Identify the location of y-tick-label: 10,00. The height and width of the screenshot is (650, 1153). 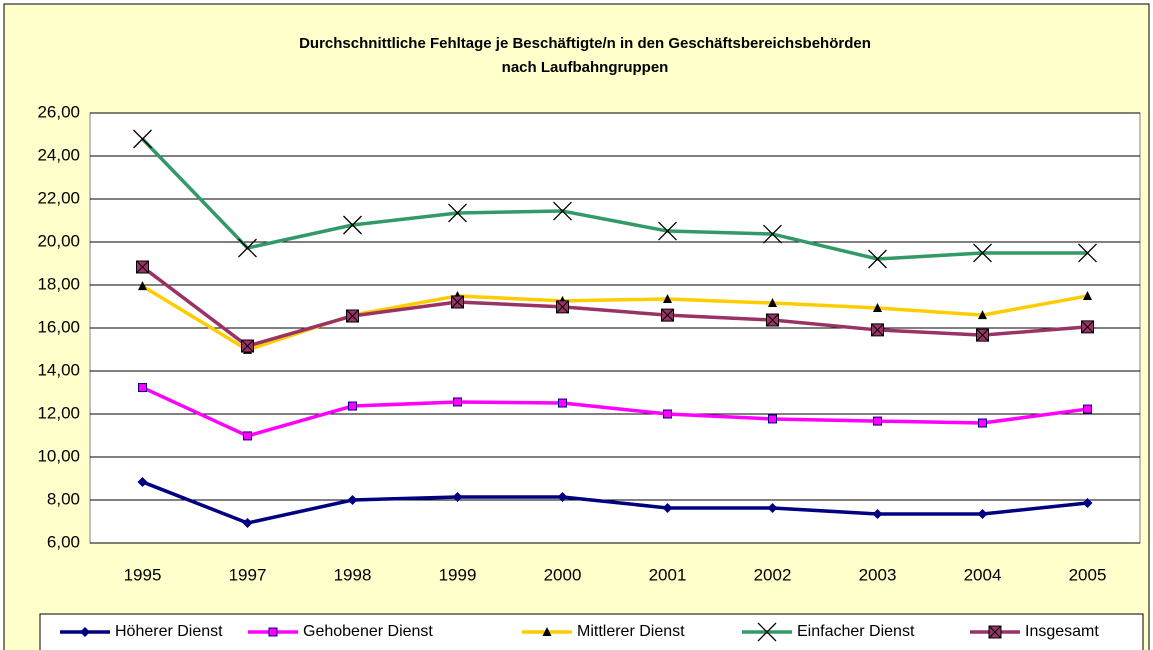
(58, 455).